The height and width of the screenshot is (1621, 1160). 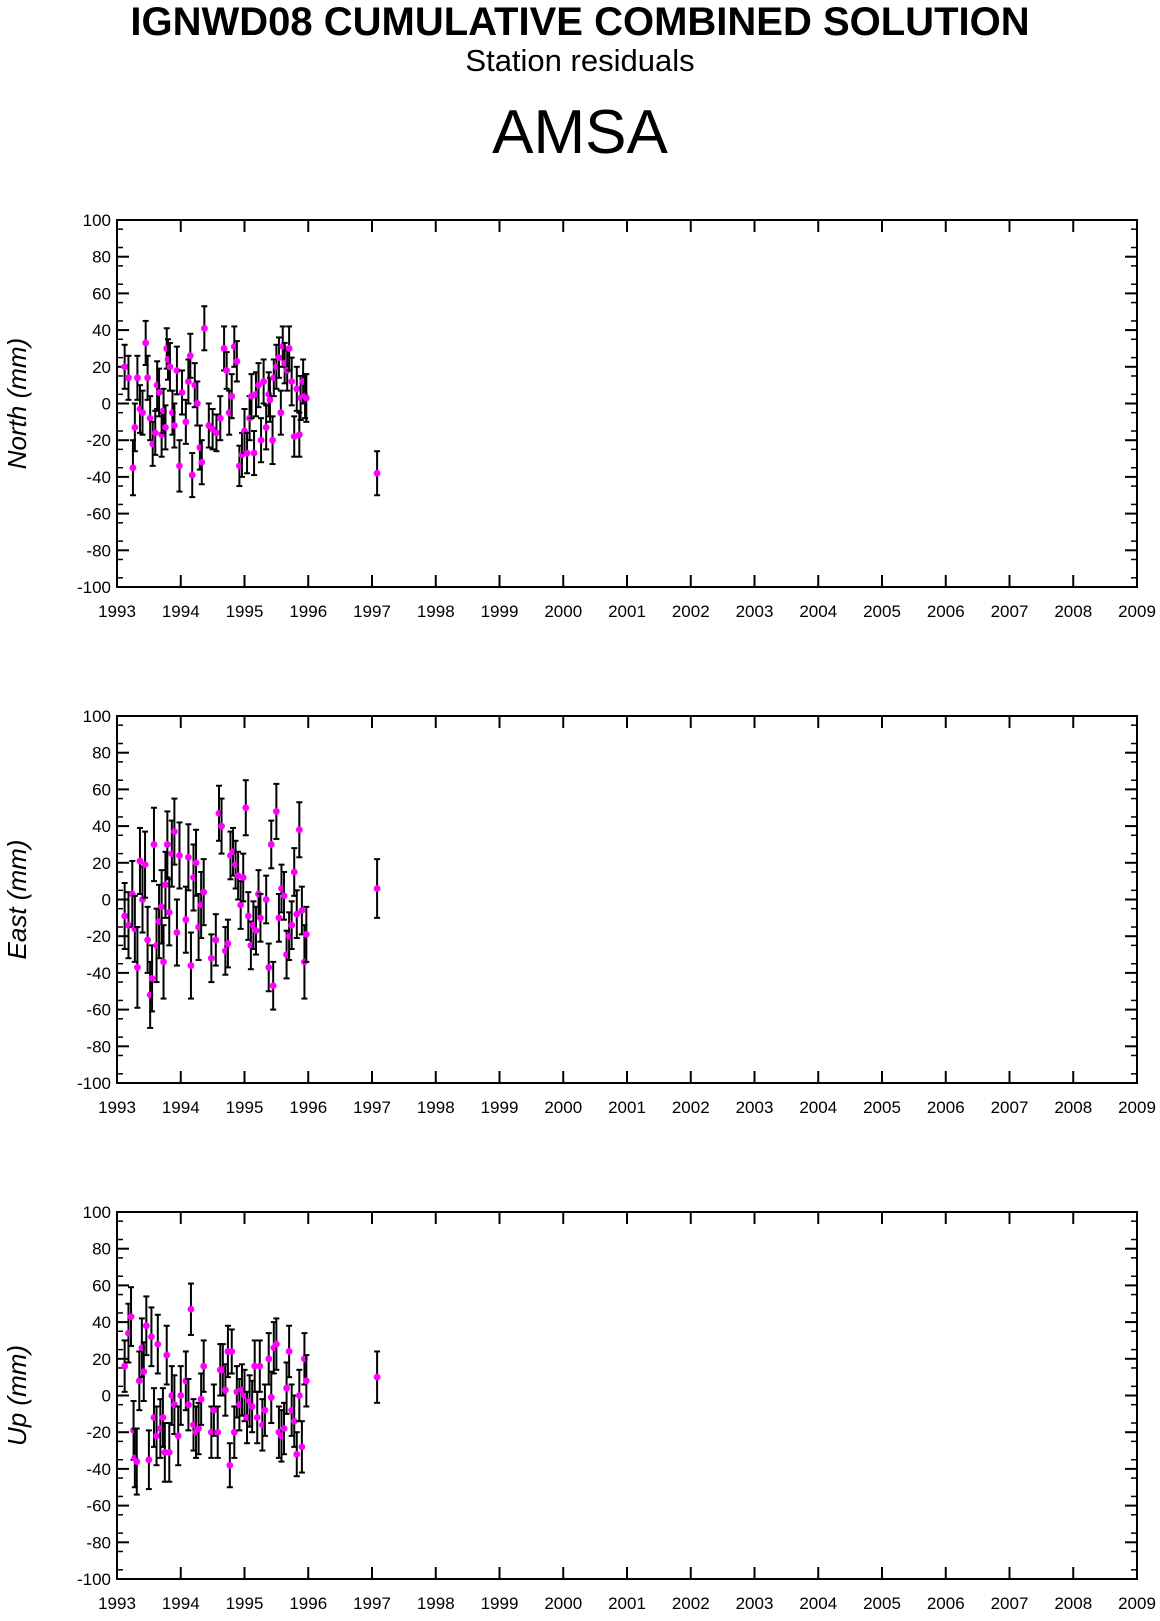 What do you see at coordinates (181, 611) in the screenshot?
I see `x-tick-label: 1994` at bounding box center [181, 611].